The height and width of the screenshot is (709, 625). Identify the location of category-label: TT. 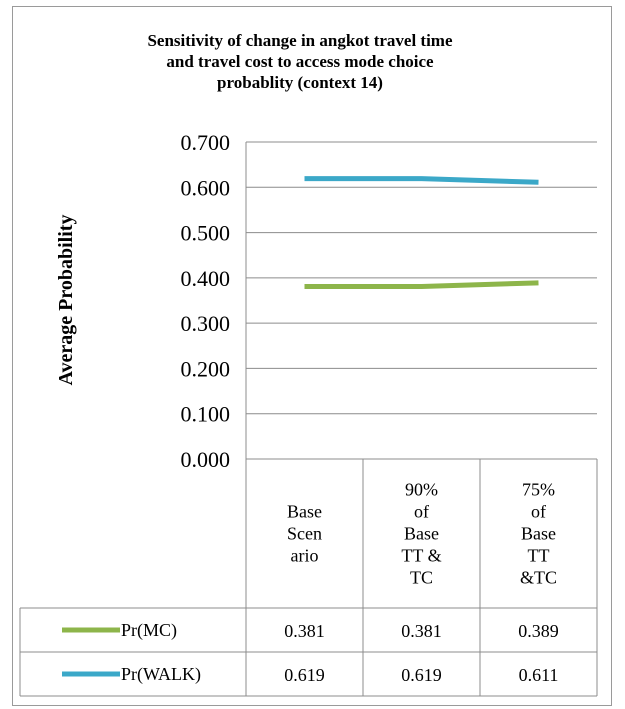
(539, 556).